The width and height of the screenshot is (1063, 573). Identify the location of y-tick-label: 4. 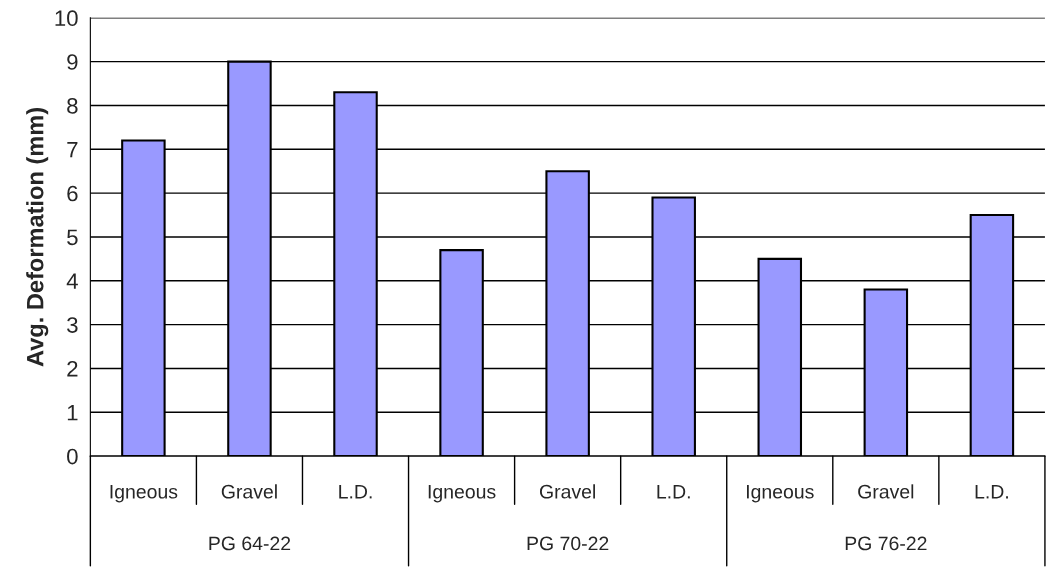
(72, 281).